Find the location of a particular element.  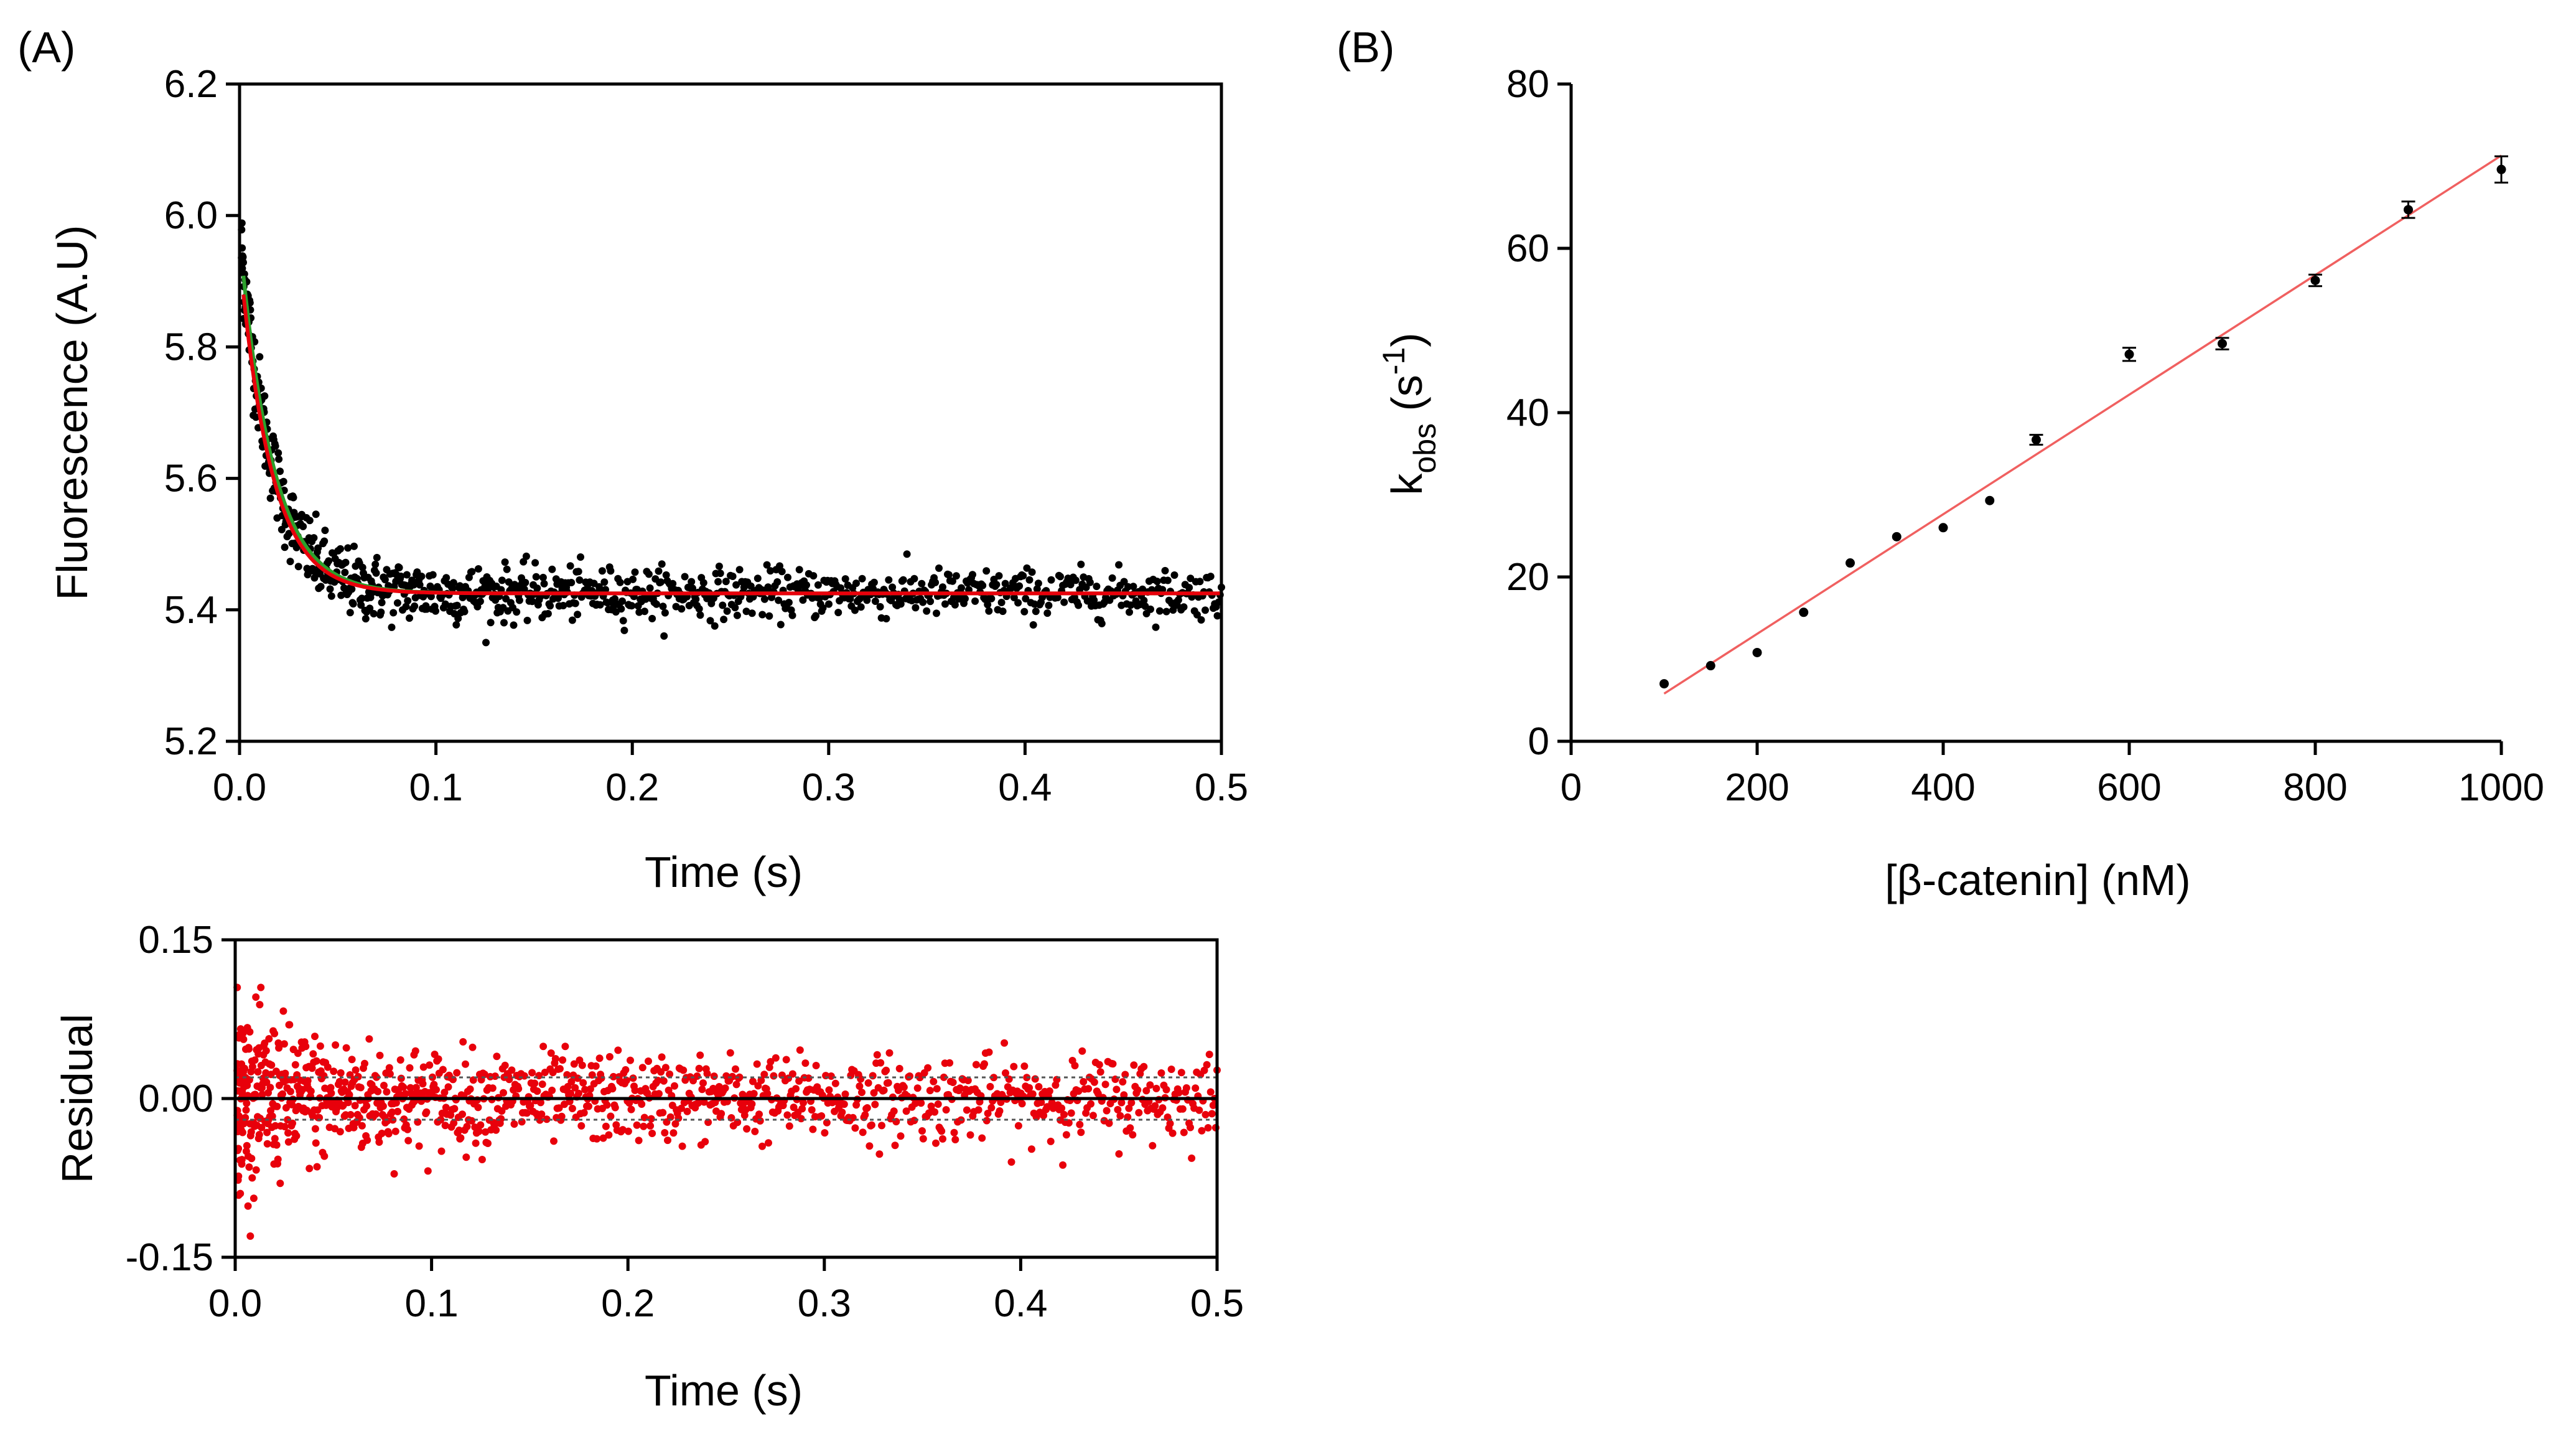

panel-a-x-tick-label: 0.4 is located at coordinates (1025, 787).